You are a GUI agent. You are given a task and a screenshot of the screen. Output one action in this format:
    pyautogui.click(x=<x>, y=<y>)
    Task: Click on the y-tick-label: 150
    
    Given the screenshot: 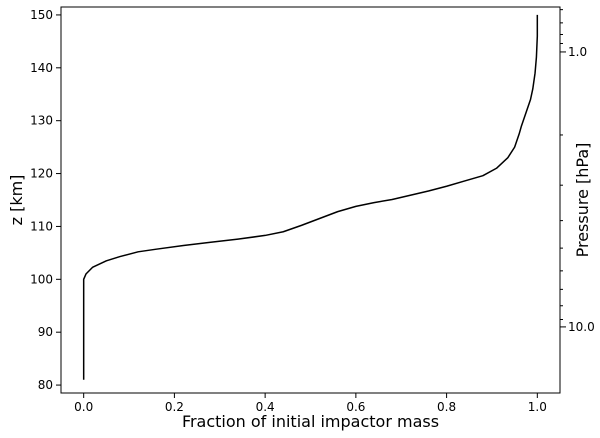 What is the action you would take?
    pyautogui.click(x=41, y=15)
    